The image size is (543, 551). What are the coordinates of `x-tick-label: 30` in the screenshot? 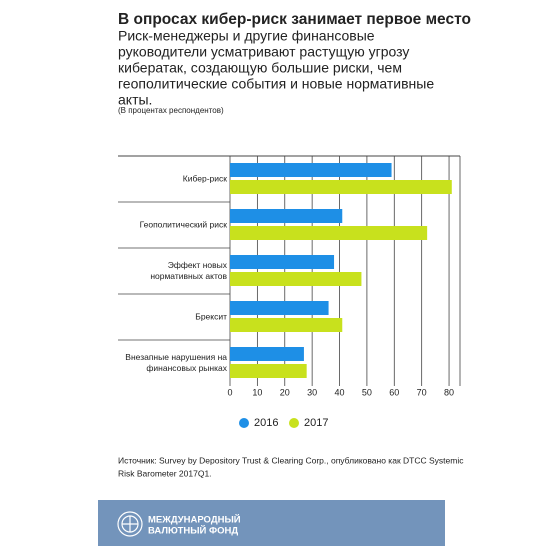 It's located at (312, 392).